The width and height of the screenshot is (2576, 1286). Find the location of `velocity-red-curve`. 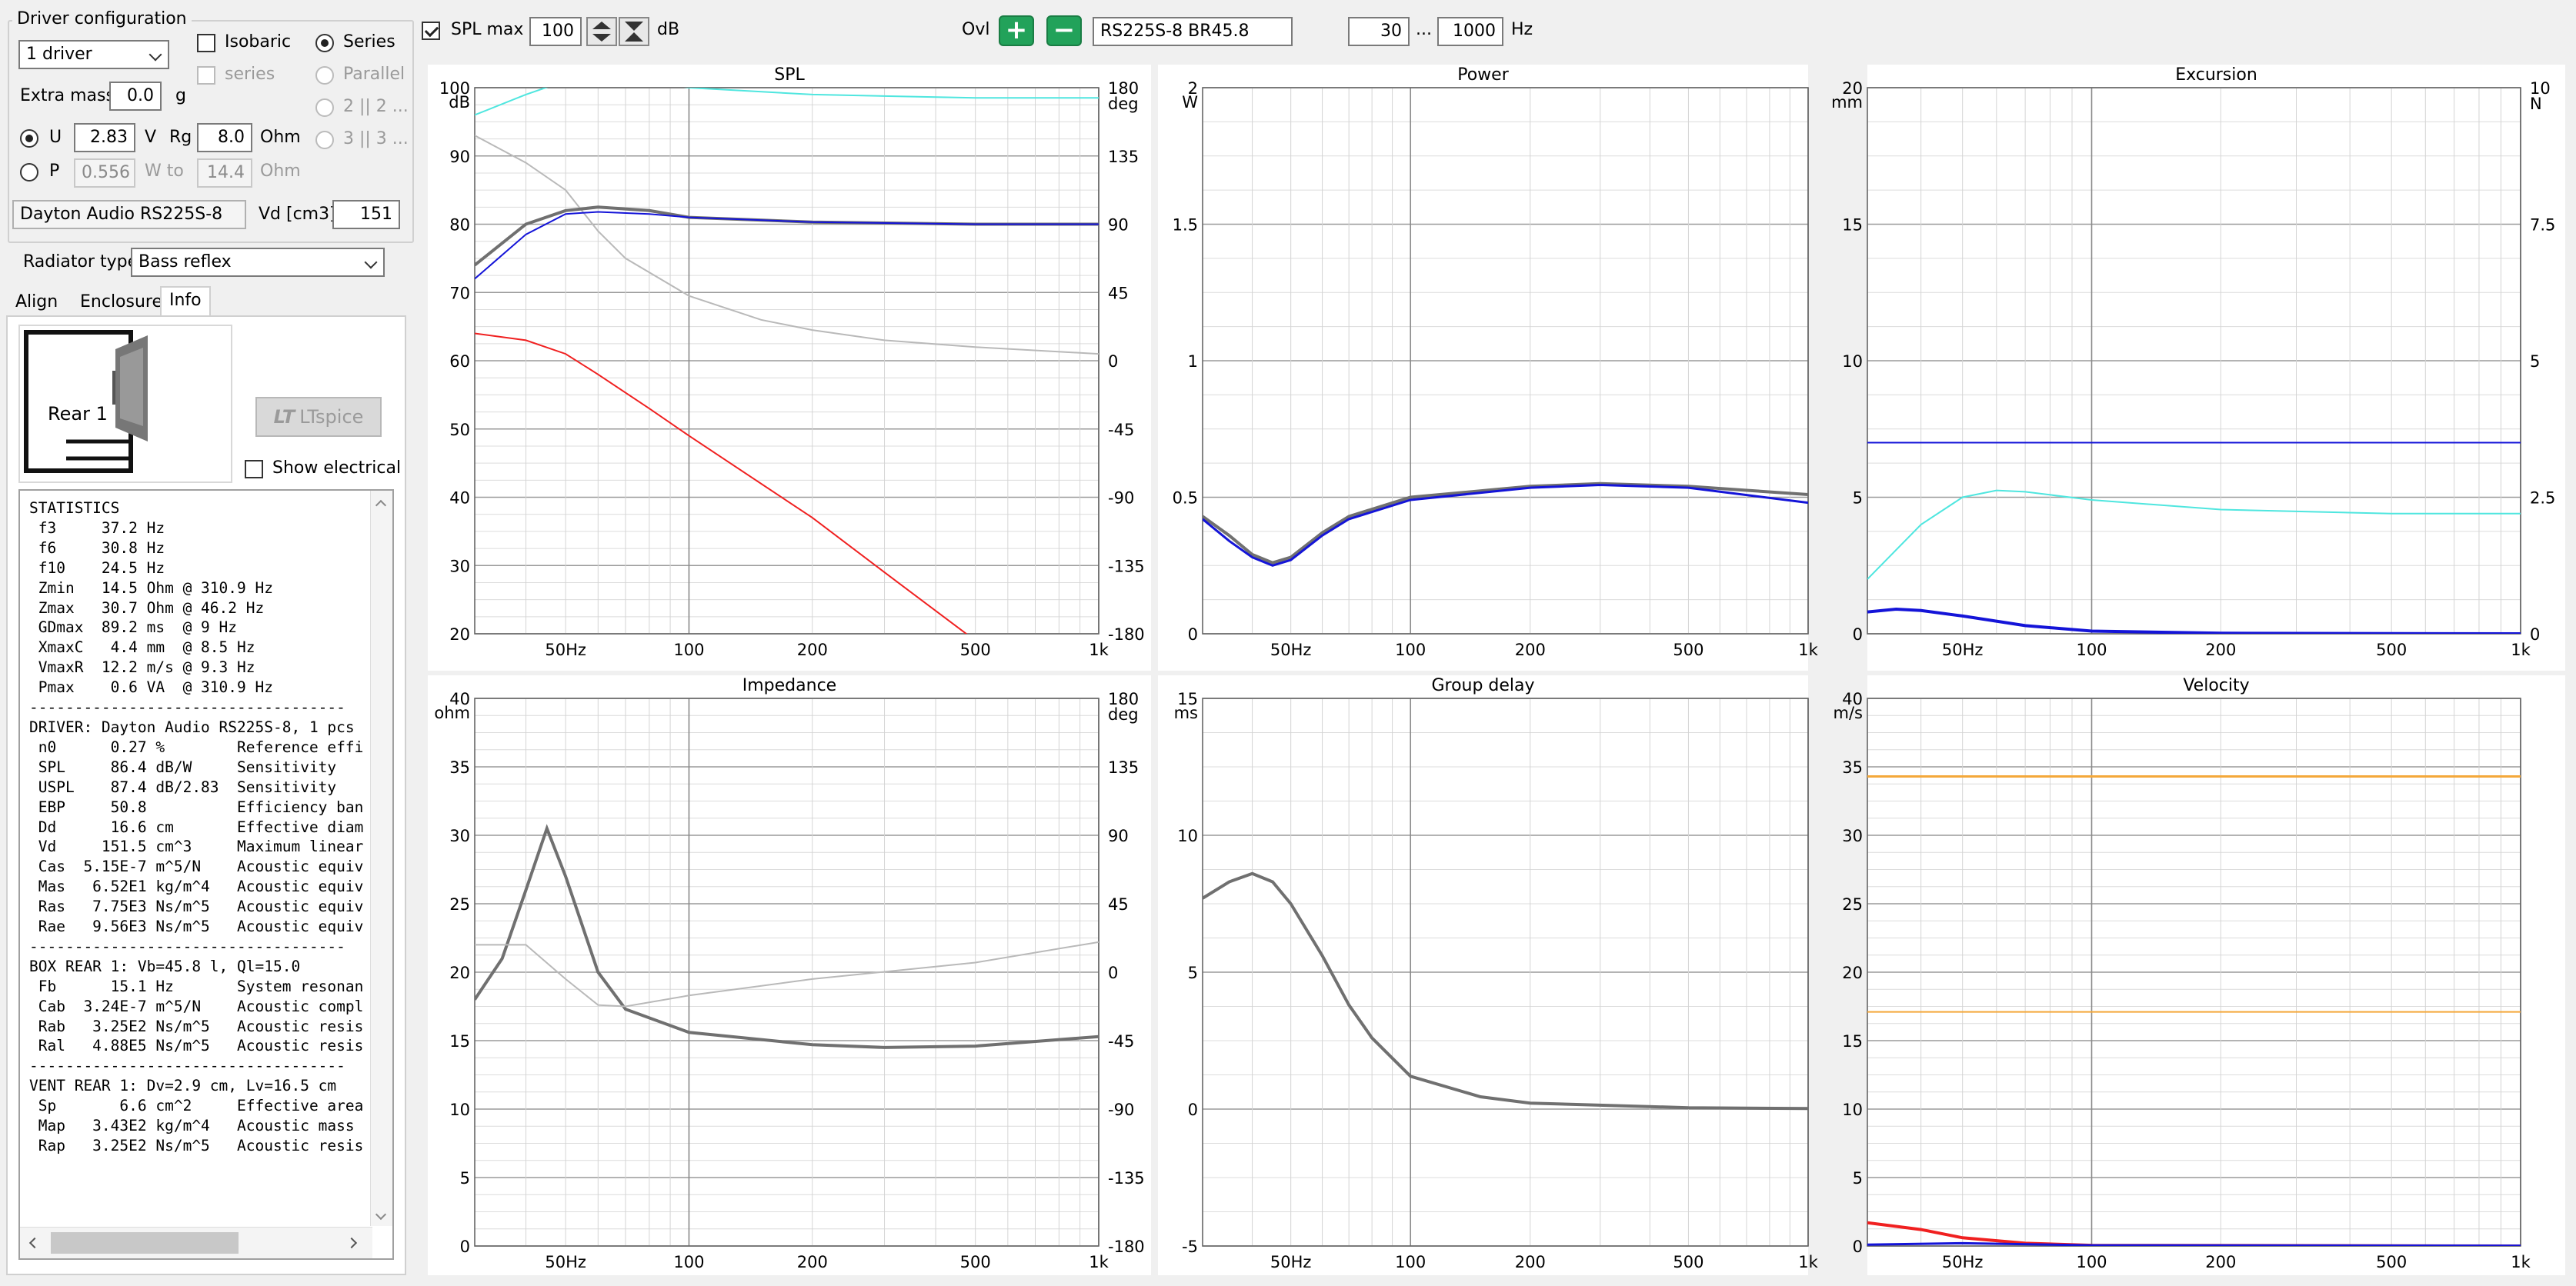

velocity-red-curve is located at coordinates (2194, 1233).